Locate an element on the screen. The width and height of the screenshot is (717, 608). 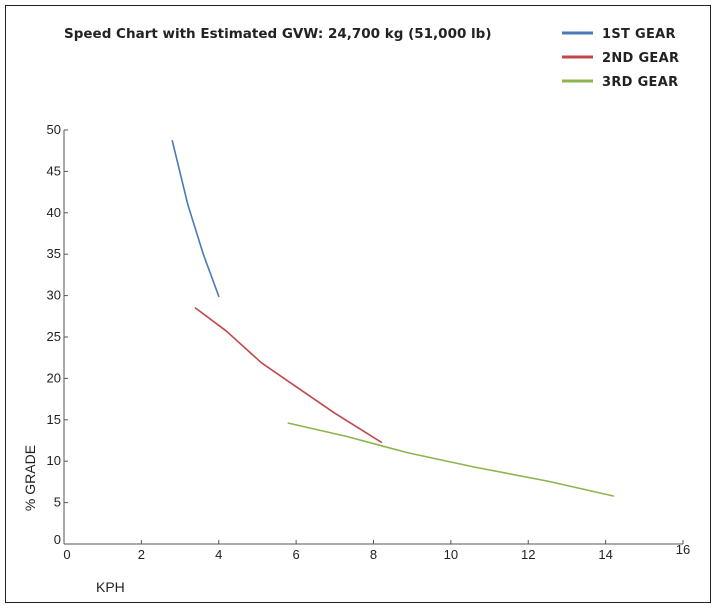
y-tick-label: 10 is located at coordinates (54, 460).